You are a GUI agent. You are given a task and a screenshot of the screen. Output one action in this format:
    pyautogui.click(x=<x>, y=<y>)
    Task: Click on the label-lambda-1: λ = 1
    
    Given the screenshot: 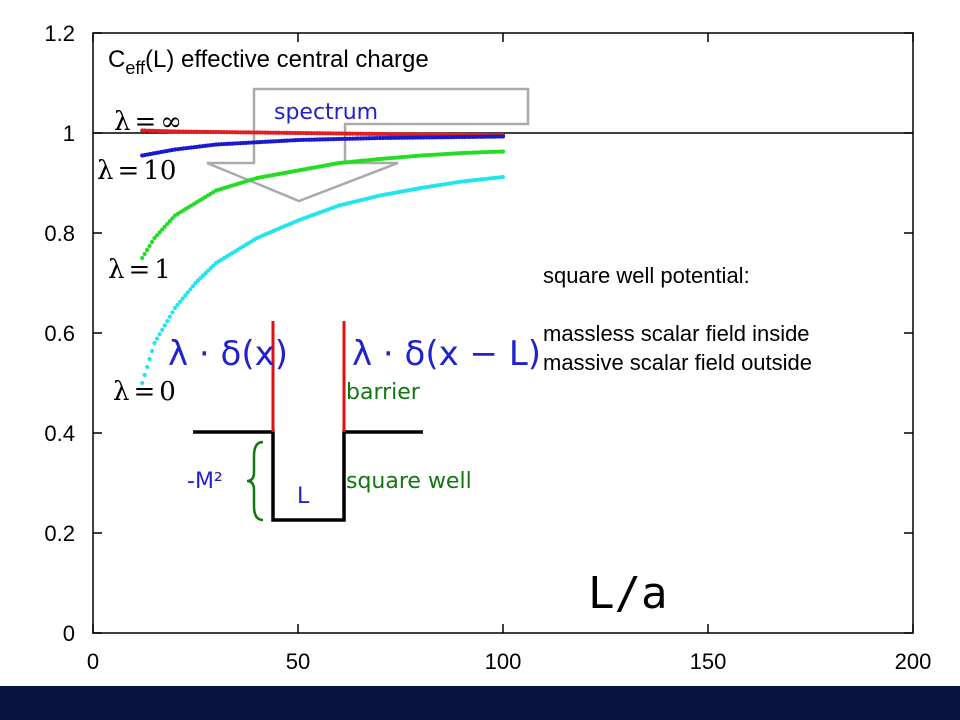 What is the action you would take?
    pyautogui.click(x=139, y=270)
    